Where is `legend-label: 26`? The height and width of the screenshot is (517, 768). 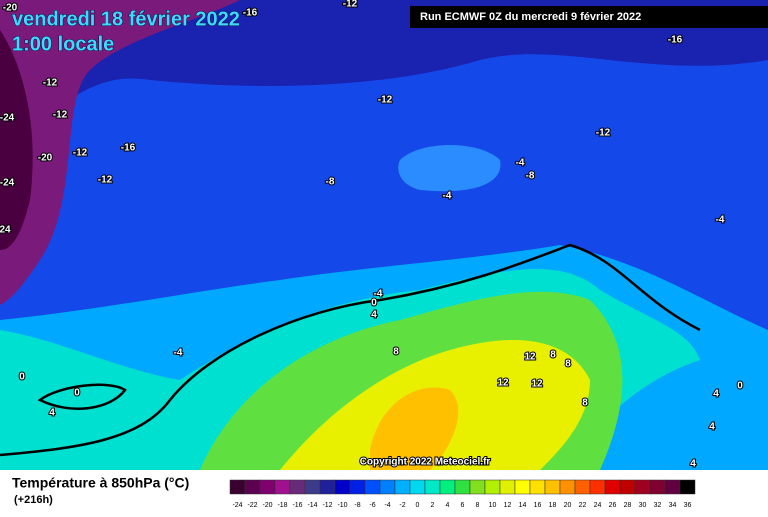 legend-label: 26 is located at coordinates (613, 505).